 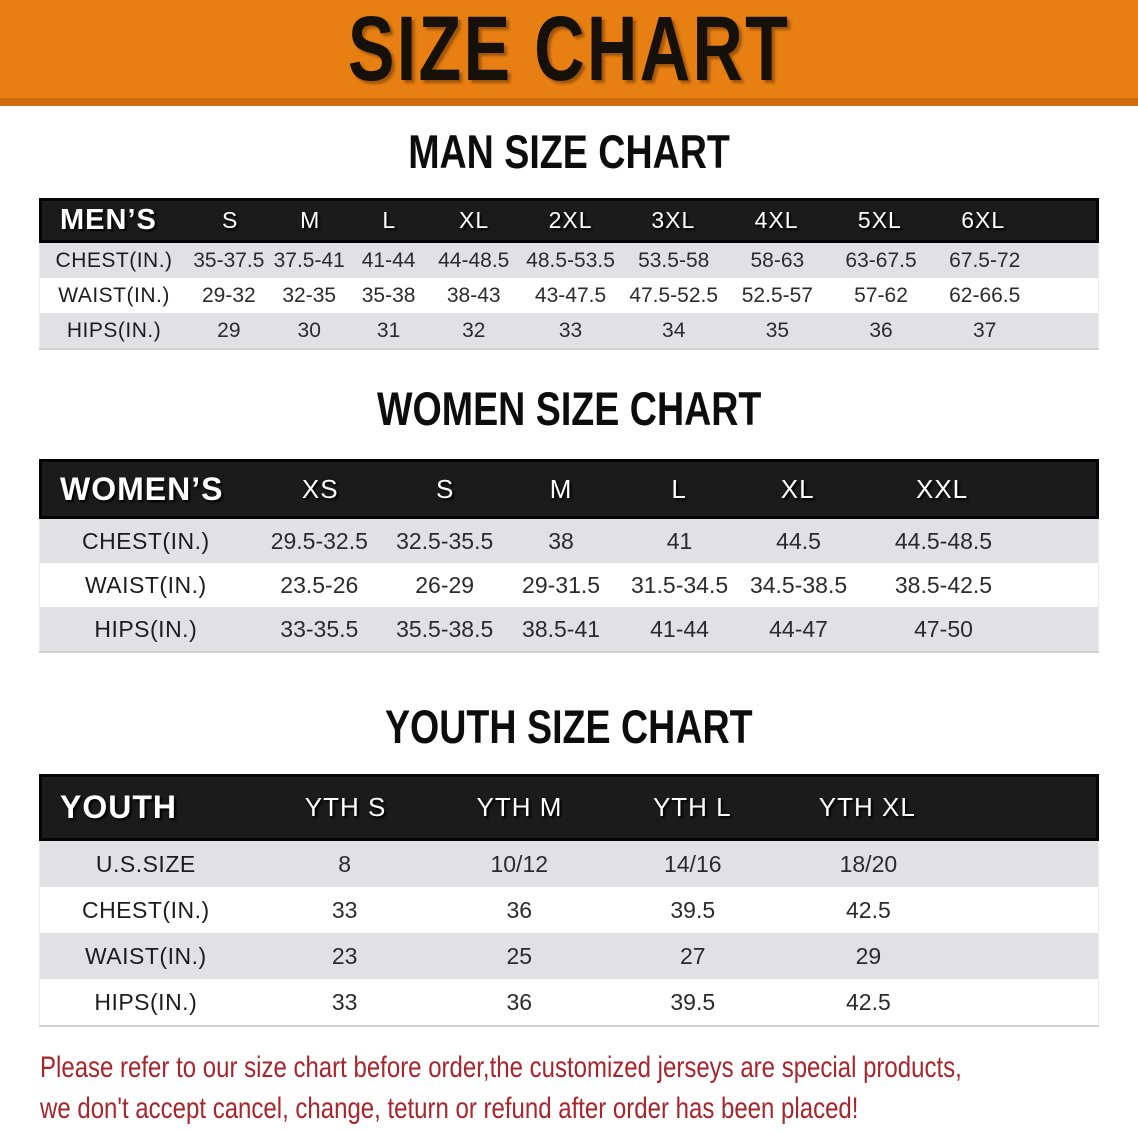 I want to click on size-value: 34.5-38.5, so click(x=798, y=584).